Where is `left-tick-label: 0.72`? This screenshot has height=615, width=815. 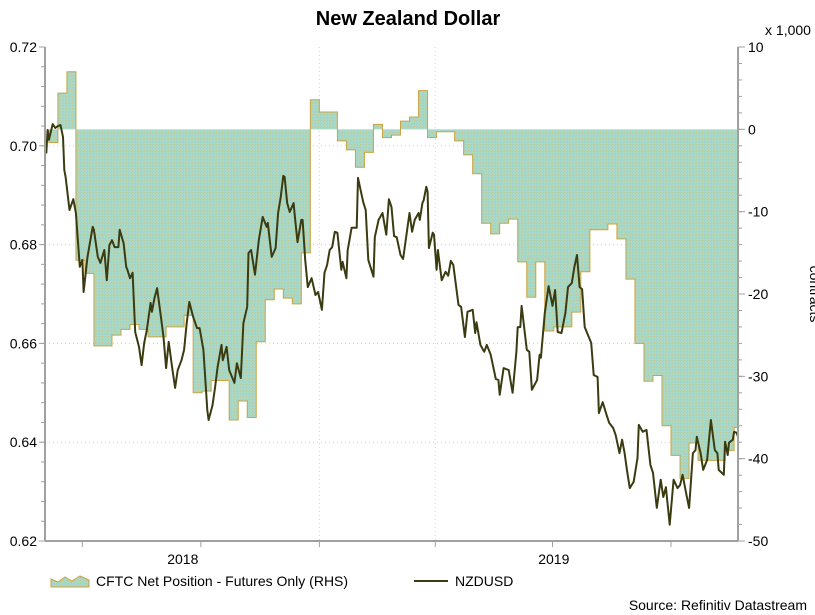 left-tick-label: 0.72 is located at coordinates (23, 47).